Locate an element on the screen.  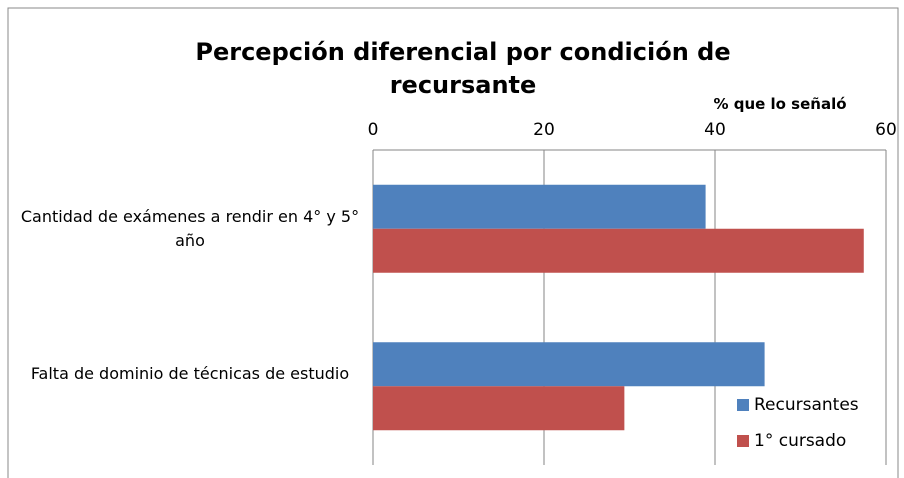
x-axis-label: % que lo señaló is located at coordinates (780, 104).